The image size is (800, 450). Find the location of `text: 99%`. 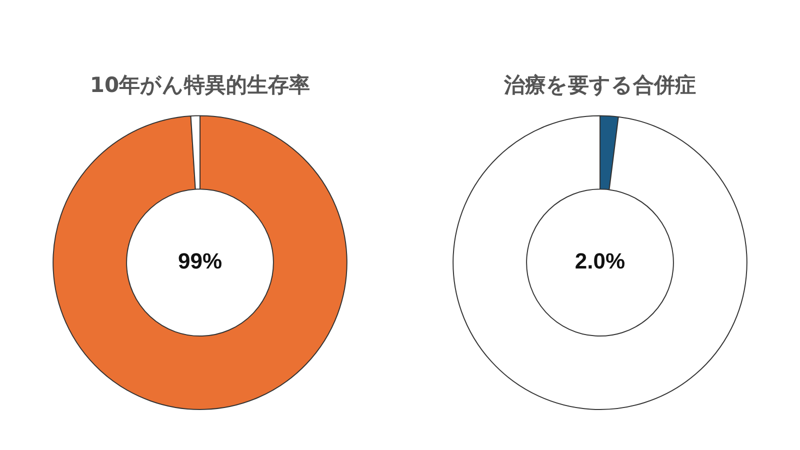

text: 99% is located at coordinates (200, 261).